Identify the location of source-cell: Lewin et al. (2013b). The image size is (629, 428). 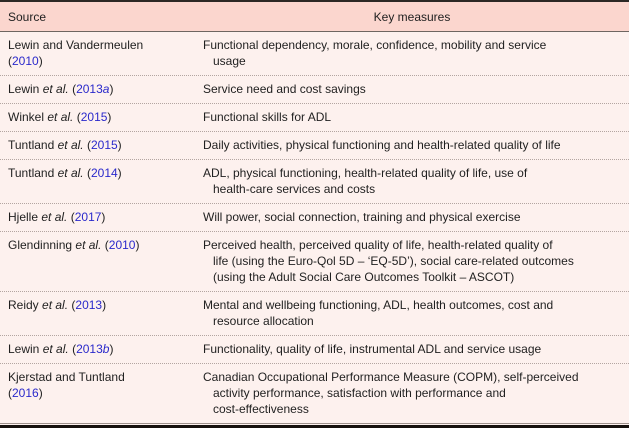
(105, 349).